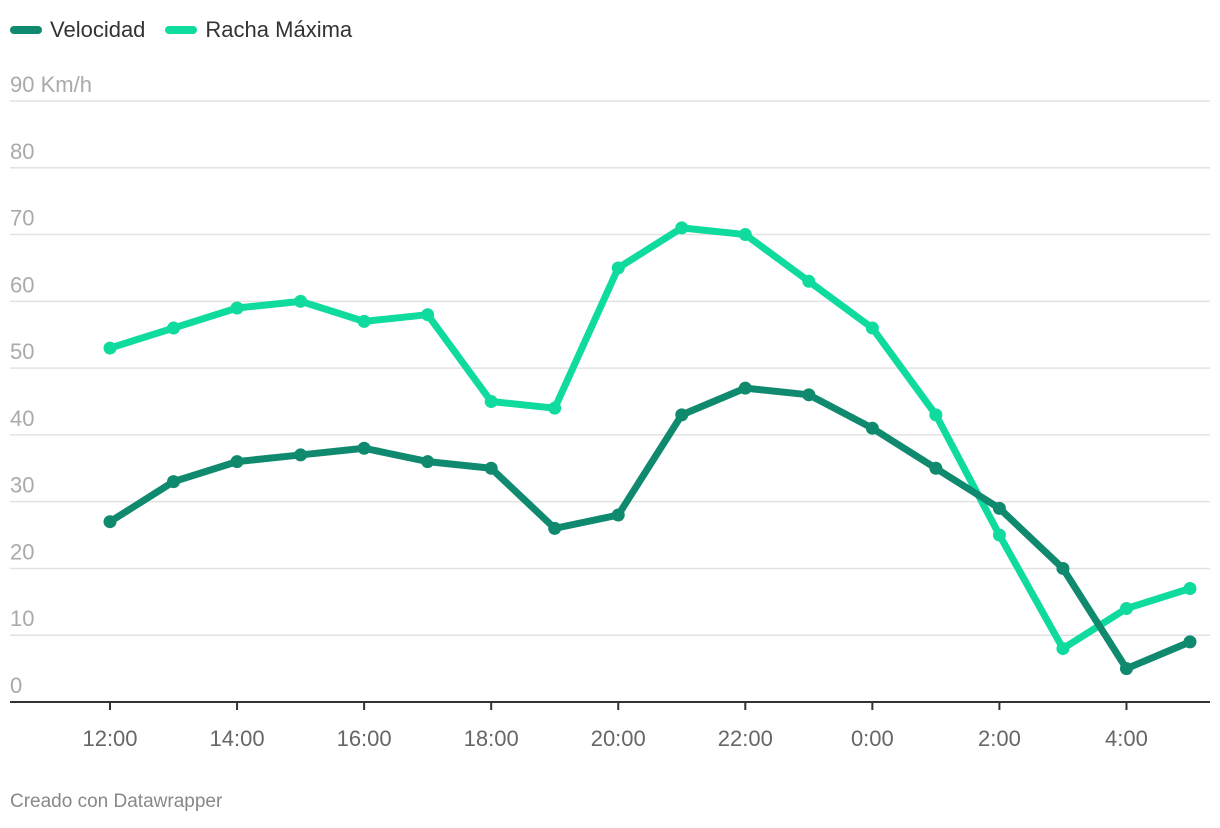  What do you see at coordinates (109, 738) in the screenshot?
I see `x-tick-label: 12:00` at bounding box center [109, 738].